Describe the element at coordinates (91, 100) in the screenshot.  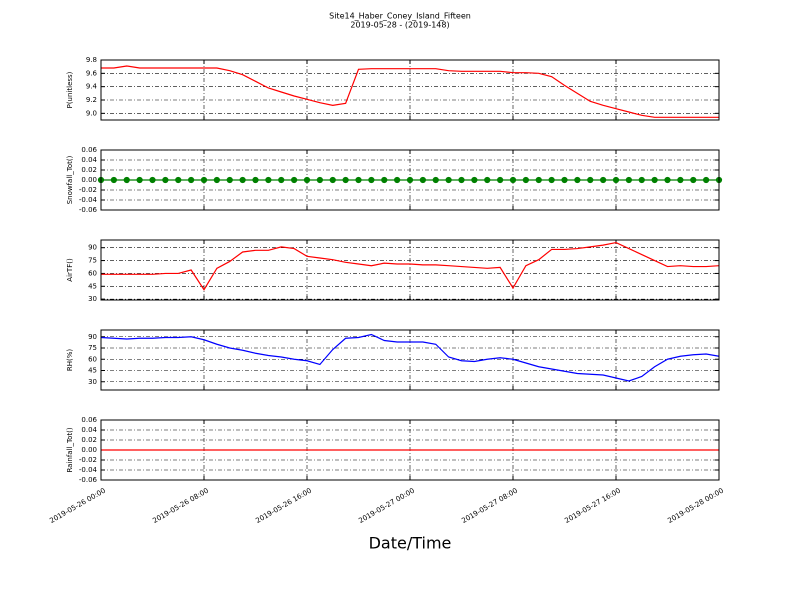
I see `y-tick-label: 9.2` at that location.